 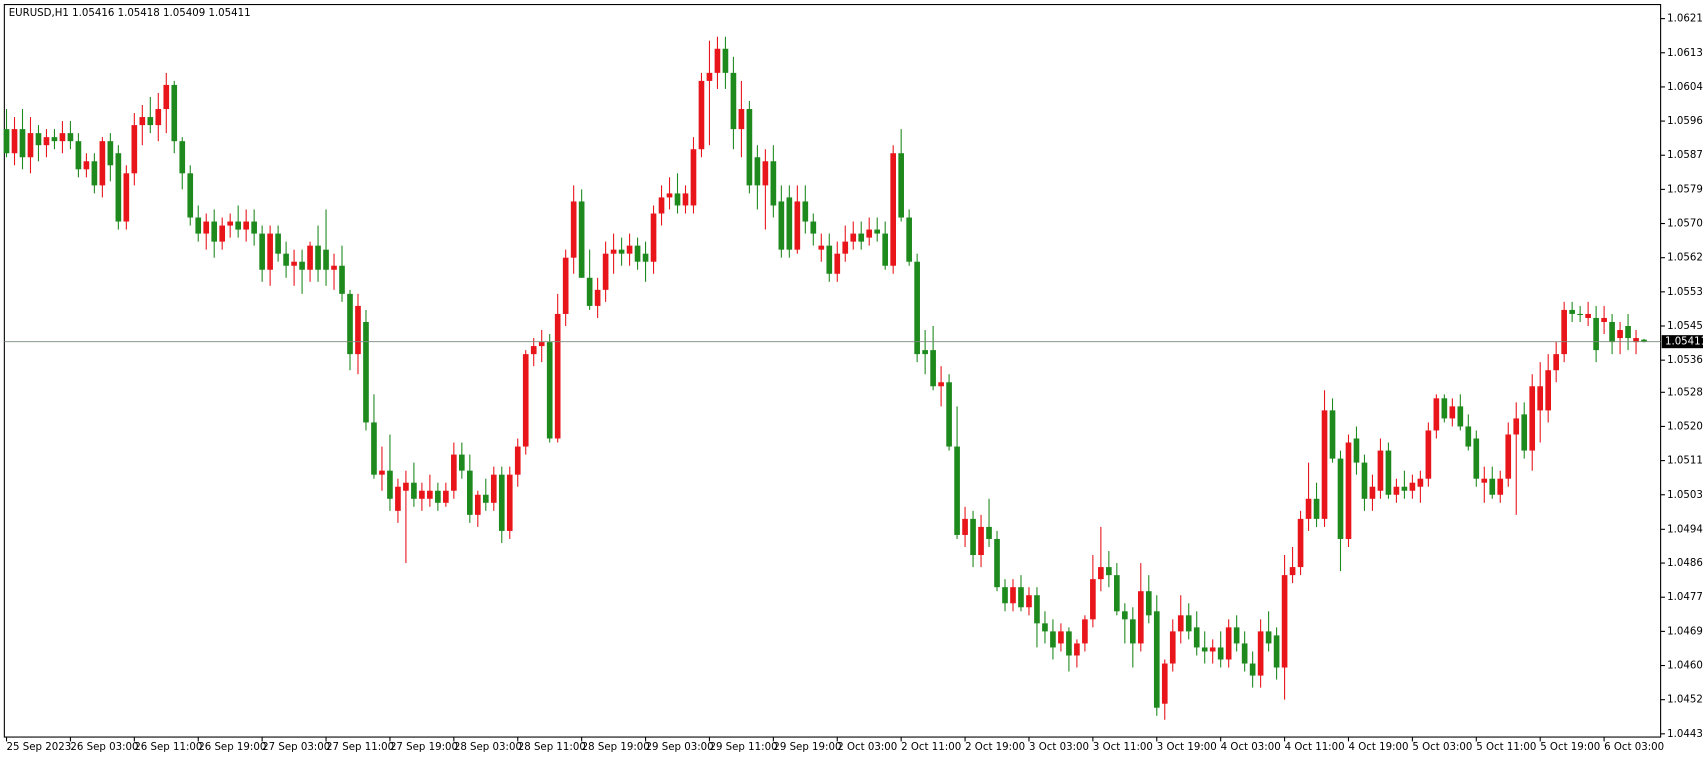 I want to click on y-tick-label: 1.05875, so click(x=1685, y=155).